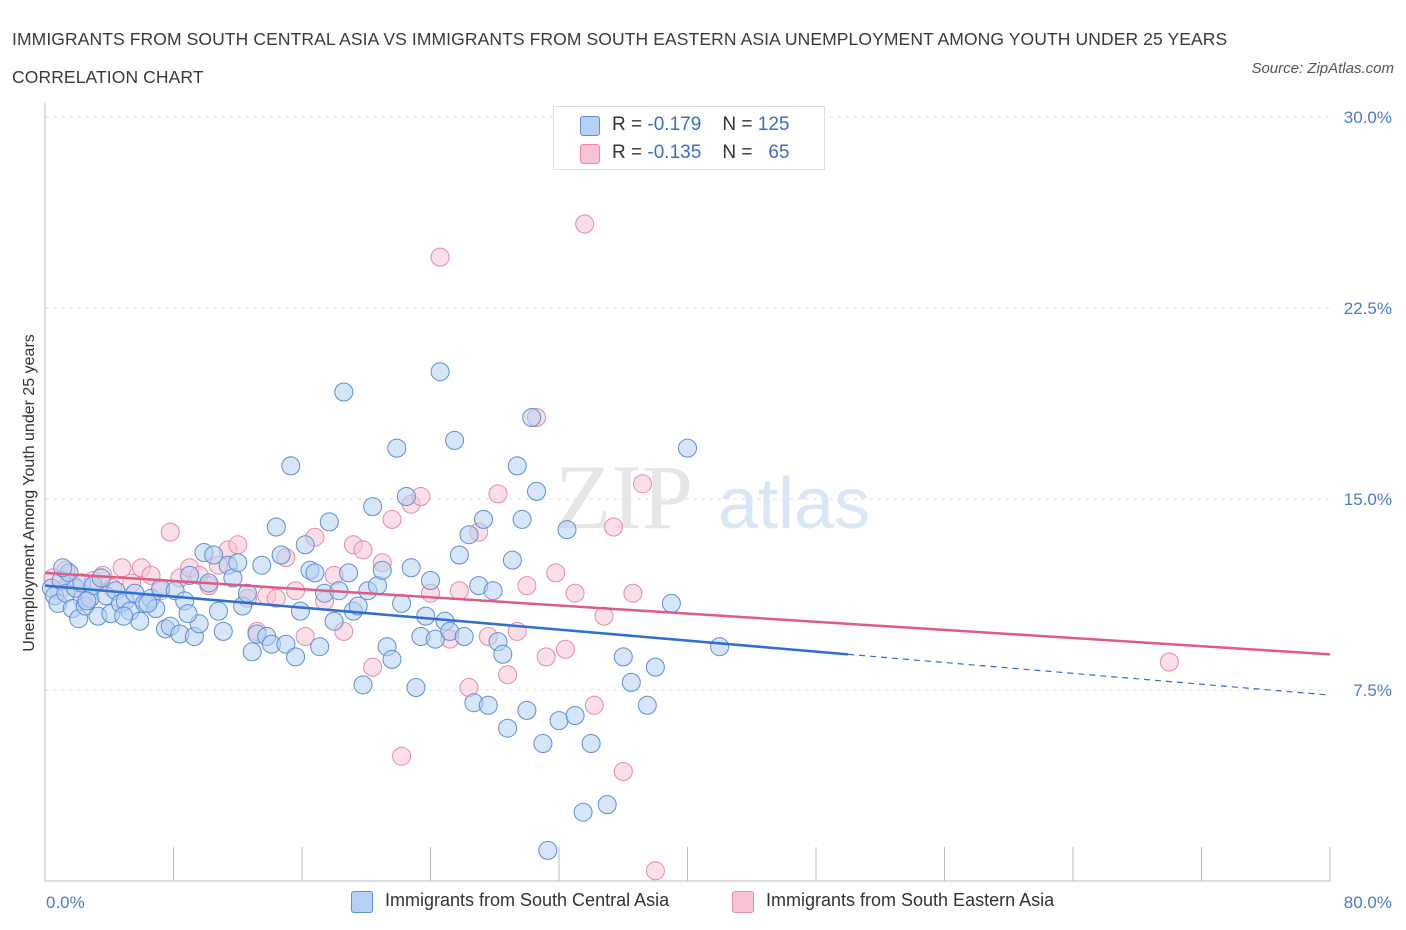  What do you see at coordinates (1368, 308) in the screenshot?
I see `y-tick-label: 22.5%` at bounding box center [1368, 308].